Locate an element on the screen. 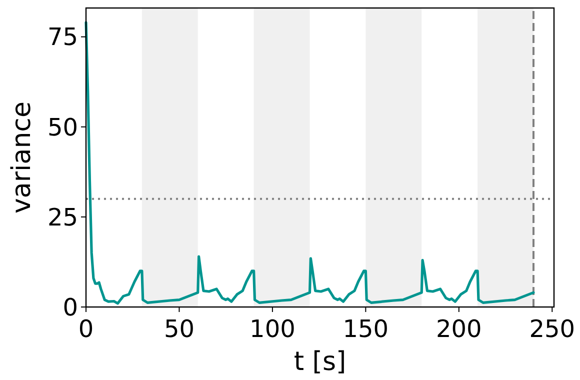 This screenshot has height=380, width=580. y-axis-title: variance is located at coordinates (22, 158).